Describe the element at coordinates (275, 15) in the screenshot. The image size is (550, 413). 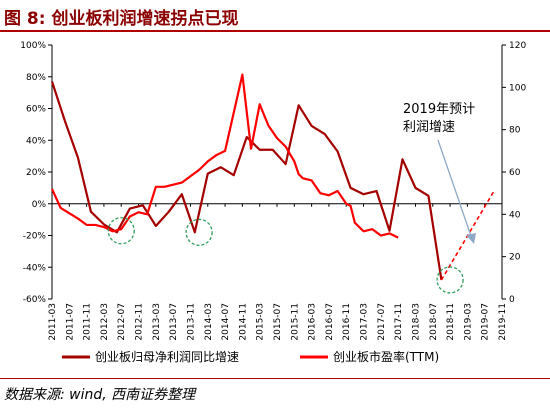
I see `figure-title-row: 图 8: 创业板利润增速拐点已现` at that location.